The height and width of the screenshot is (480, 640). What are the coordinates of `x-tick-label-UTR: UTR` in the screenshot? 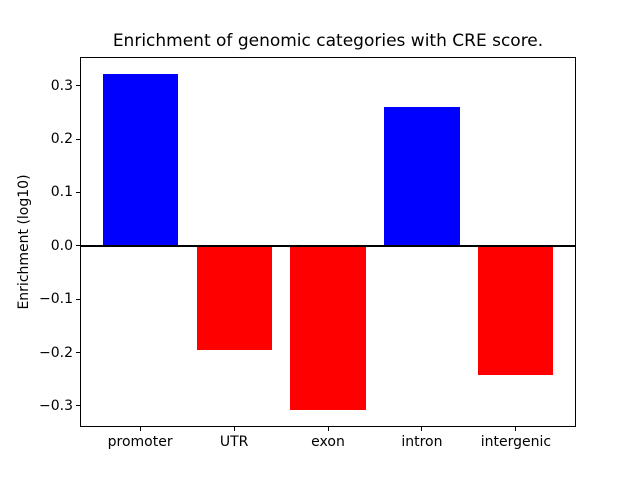 It's located at (234, 442).